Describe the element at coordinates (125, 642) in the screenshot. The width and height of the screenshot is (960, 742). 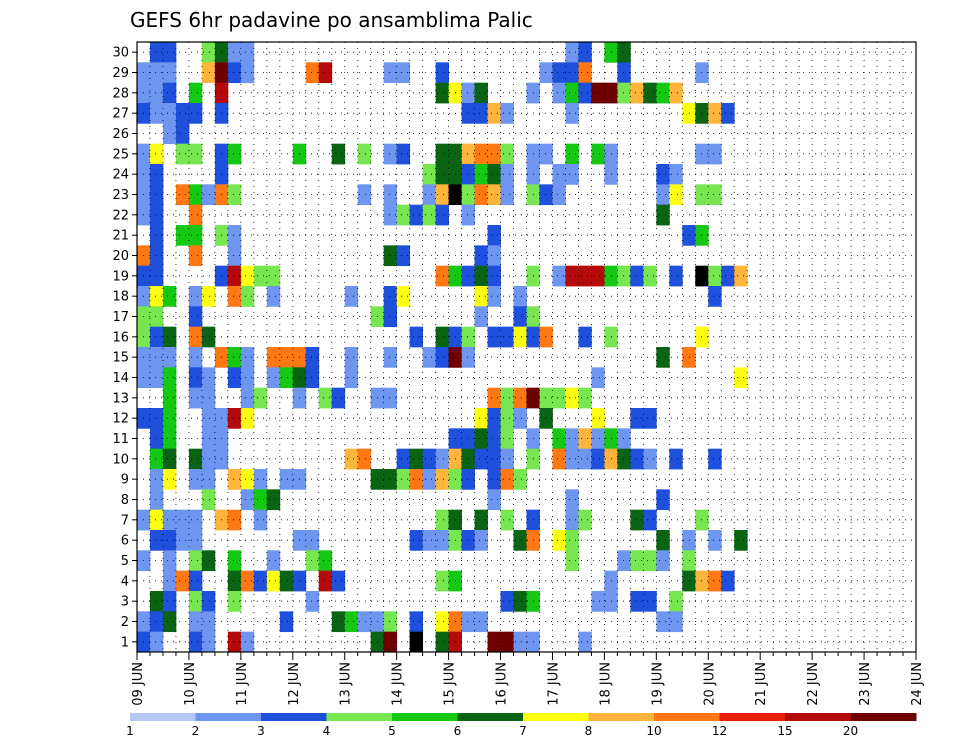
I see `y-tick-label: 1` at that location.